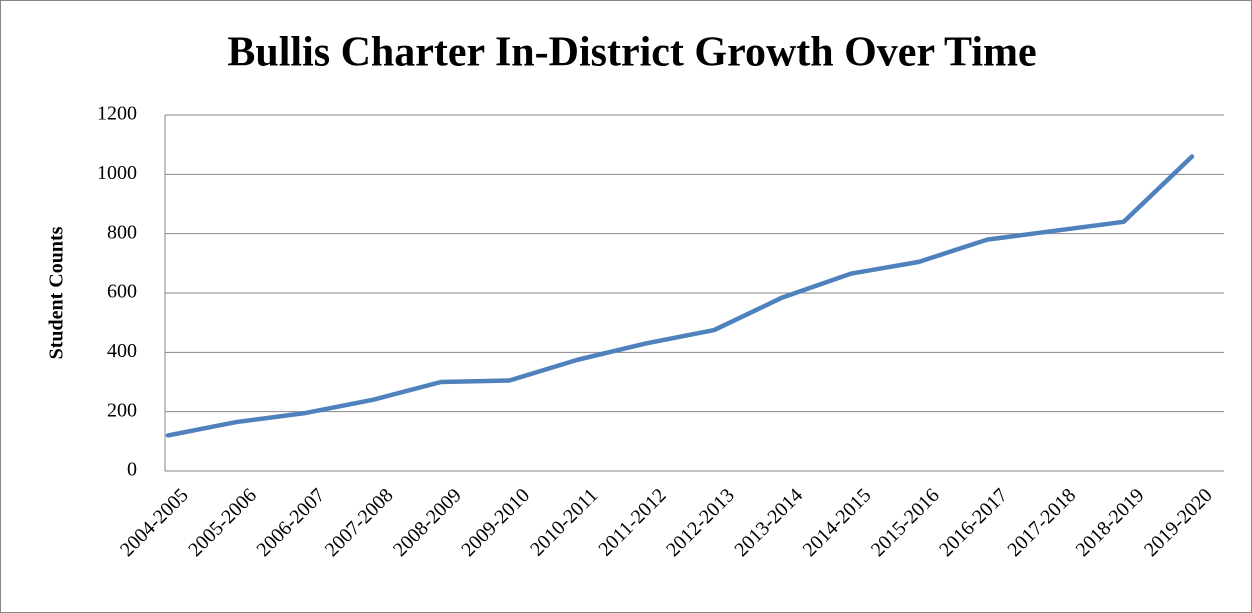 Image resolution: width=1252 pixels, height=613 pixels. I want to click on y-tick-label: 600, so click(122, 292).